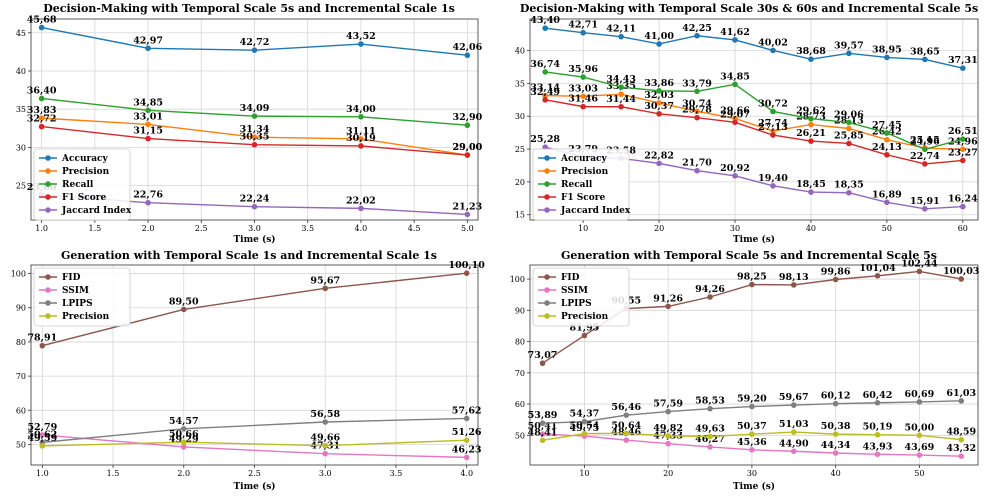 The height and width of the screenshot is (499, 996). Describe the element at coordinates (543, 355) in the screenshot. I see `data-label: 73,07` at that location.